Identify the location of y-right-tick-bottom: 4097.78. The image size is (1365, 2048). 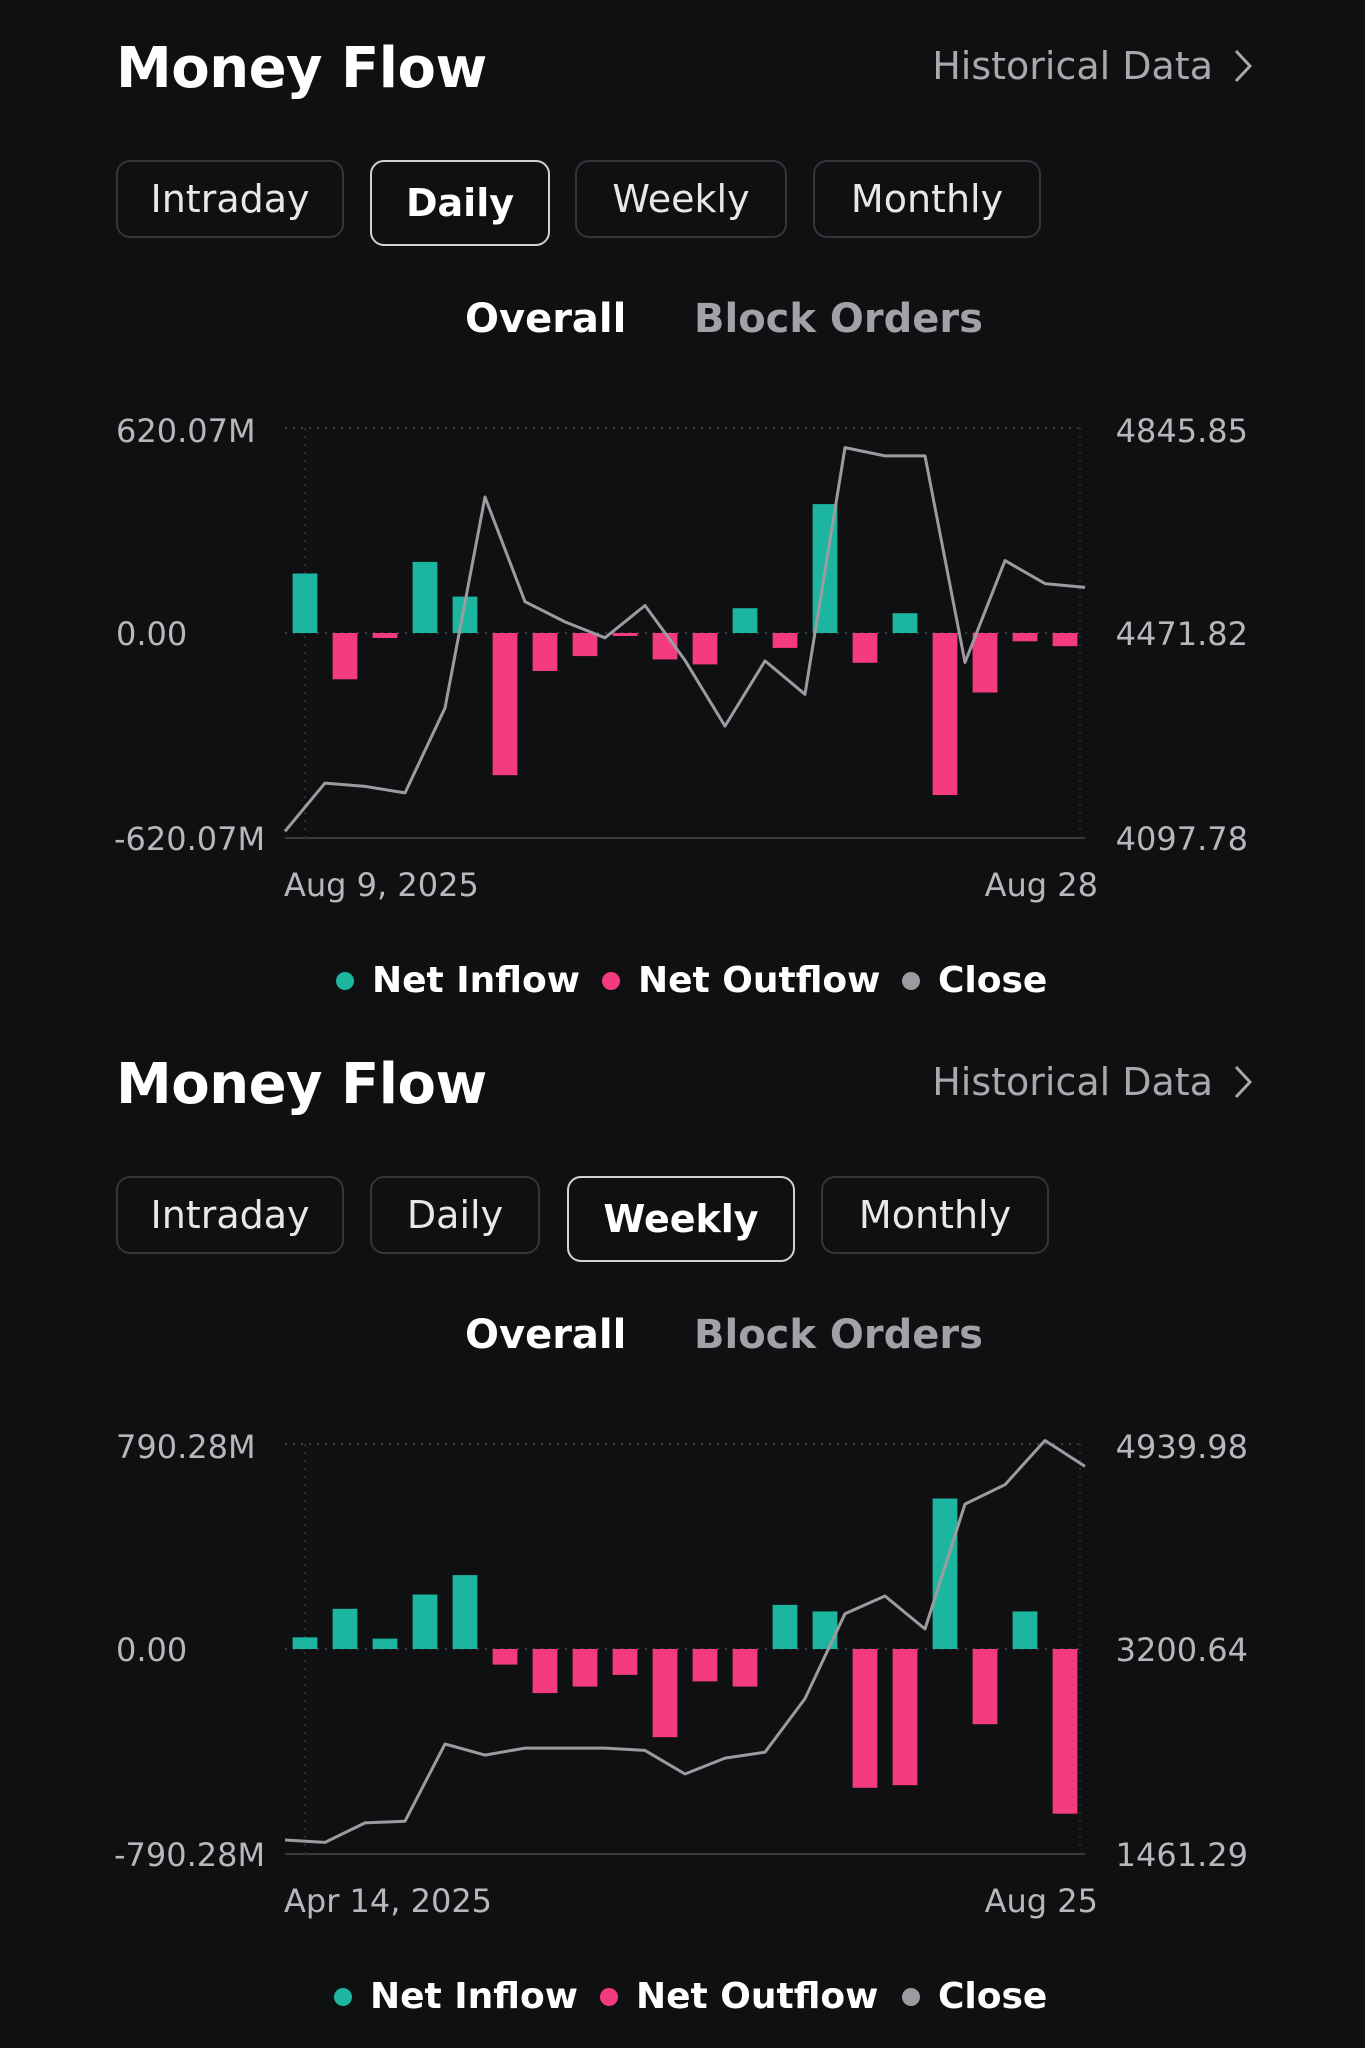
(1182, 839).